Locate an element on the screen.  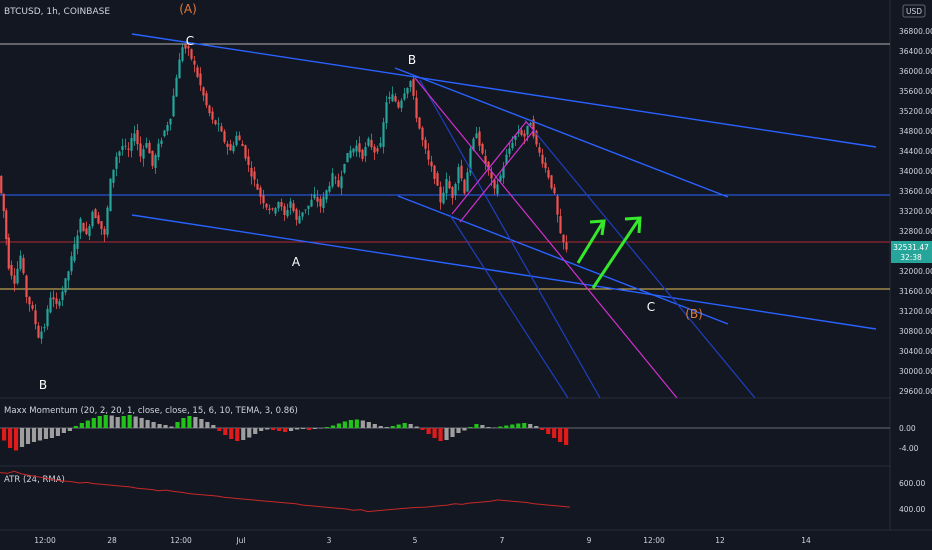
wave-label-c: C is located at coordinates (651, 307).